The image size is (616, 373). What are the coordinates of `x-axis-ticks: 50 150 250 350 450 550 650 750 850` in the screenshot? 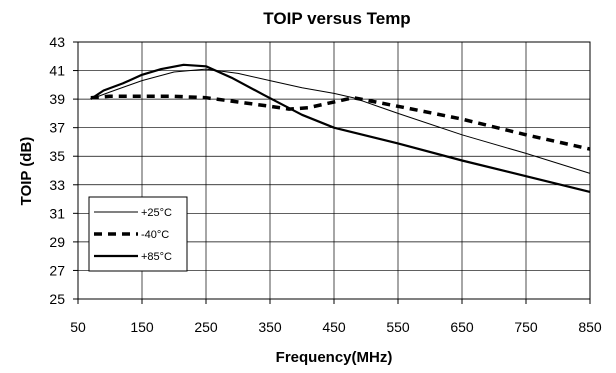 It's located at (336, 317).